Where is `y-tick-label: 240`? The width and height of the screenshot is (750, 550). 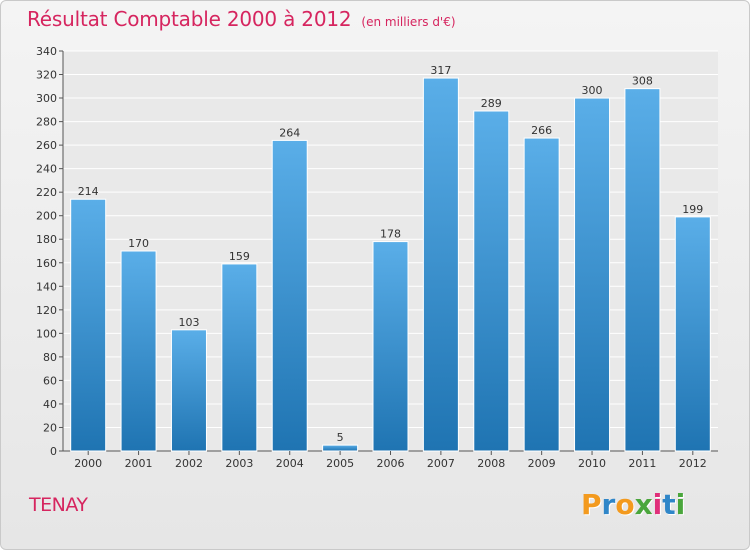
y-tick-label: 240 is located at coordinates (46, 169).